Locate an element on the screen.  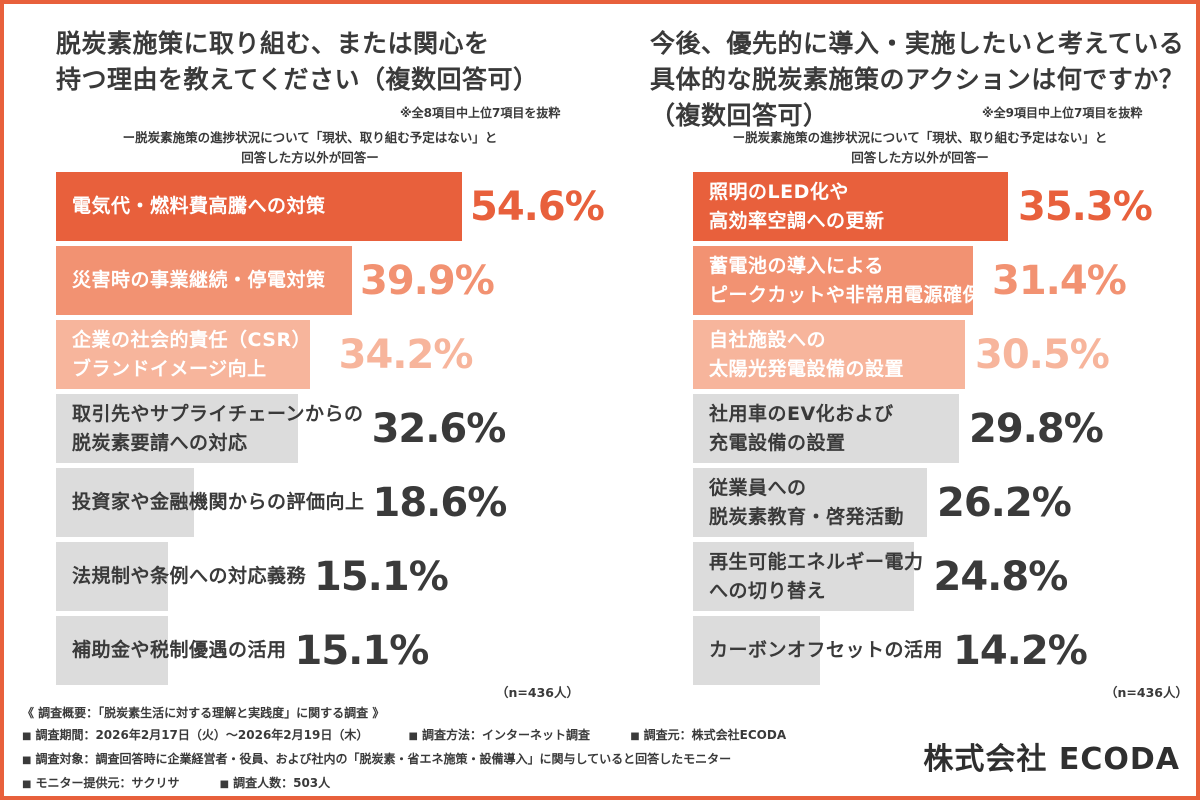
bar-row: 取引先やサプライチェーンからの 脱炭素要請への対応 32.6% is located at coordinates (396, 428).